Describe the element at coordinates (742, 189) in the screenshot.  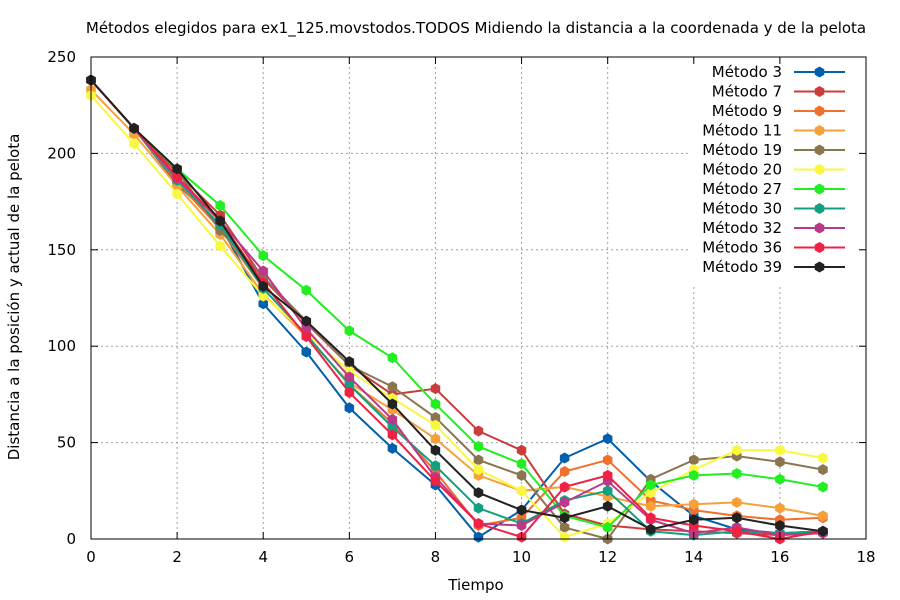
I see `legend-label: Método 27` at that location.